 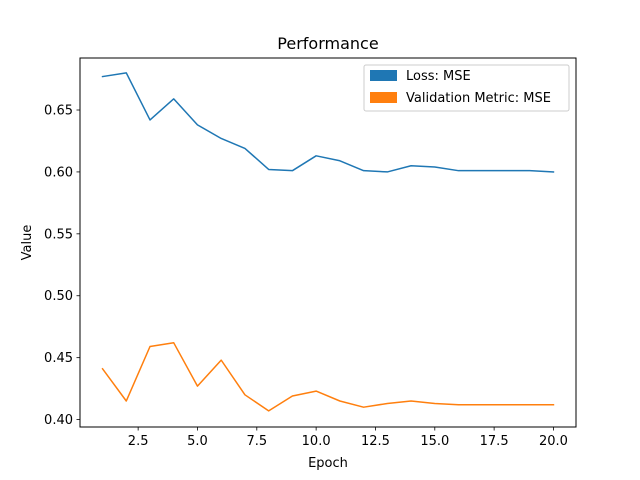 I want to click on y-axis-ticks: 0.40 0.45 0.50 0.55 0.60 0.65, so click(x=62, y=266).